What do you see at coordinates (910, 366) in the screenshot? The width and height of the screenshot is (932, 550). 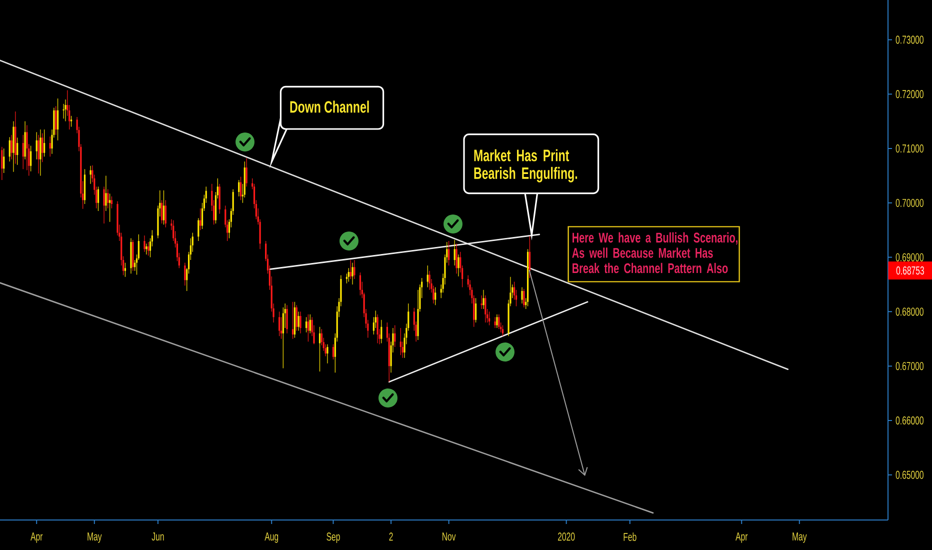 I see `y-tick-label: 0.67000` at bounding box center [910, 366].